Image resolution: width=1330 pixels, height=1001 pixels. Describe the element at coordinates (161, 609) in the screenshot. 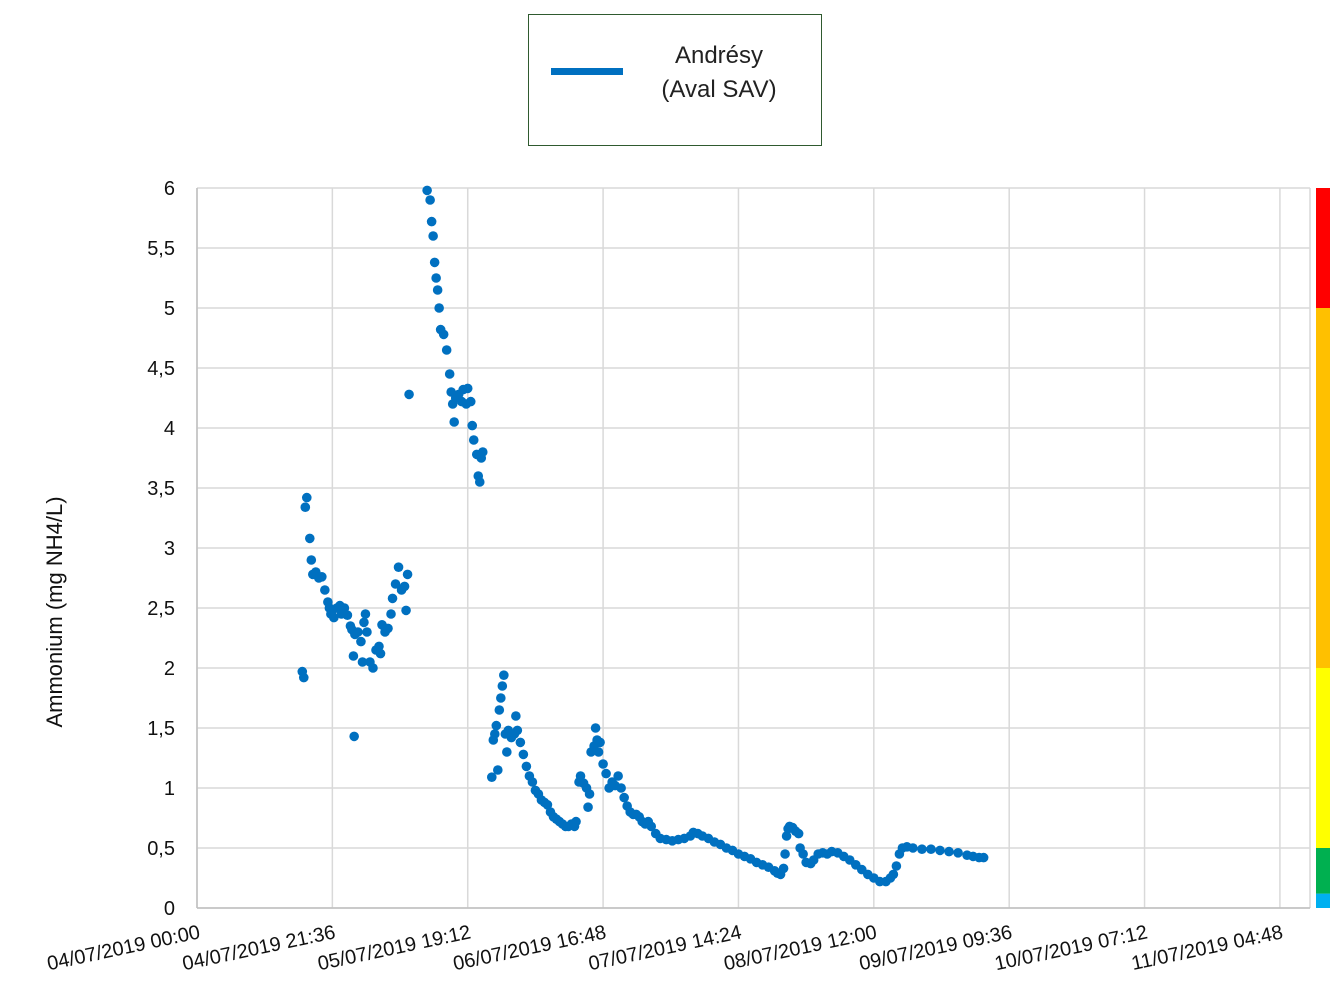

I see `y-tick-label: 2,5` at that location.